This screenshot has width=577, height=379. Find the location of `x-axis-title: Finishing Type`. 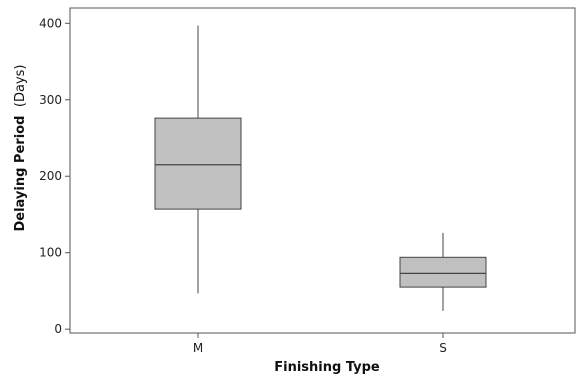

x-axis-title: Finishing Type is located at coordinates (327, 367).